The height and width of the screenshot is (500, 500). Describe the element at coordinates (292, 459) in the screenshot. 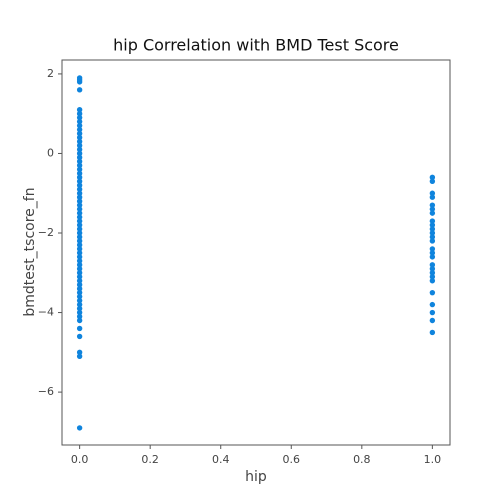

I see `x-tick-label: 0.6` at that location.